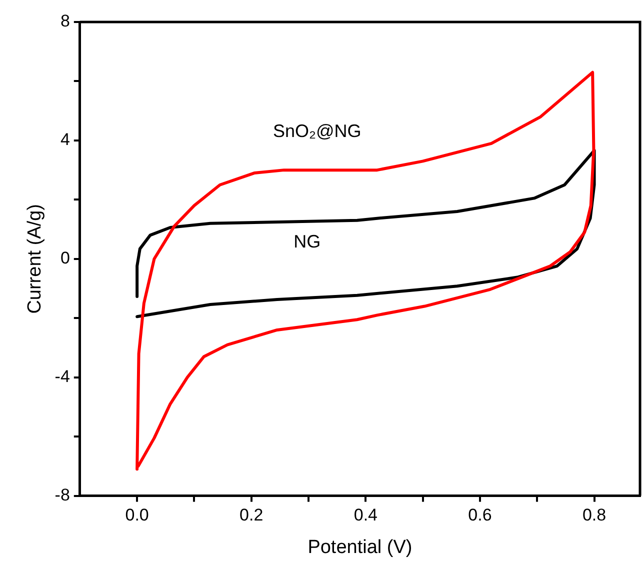  Describe the element at coordinates (65, 258) in the screenshot. I see `y-tick-label: 0` at that location.